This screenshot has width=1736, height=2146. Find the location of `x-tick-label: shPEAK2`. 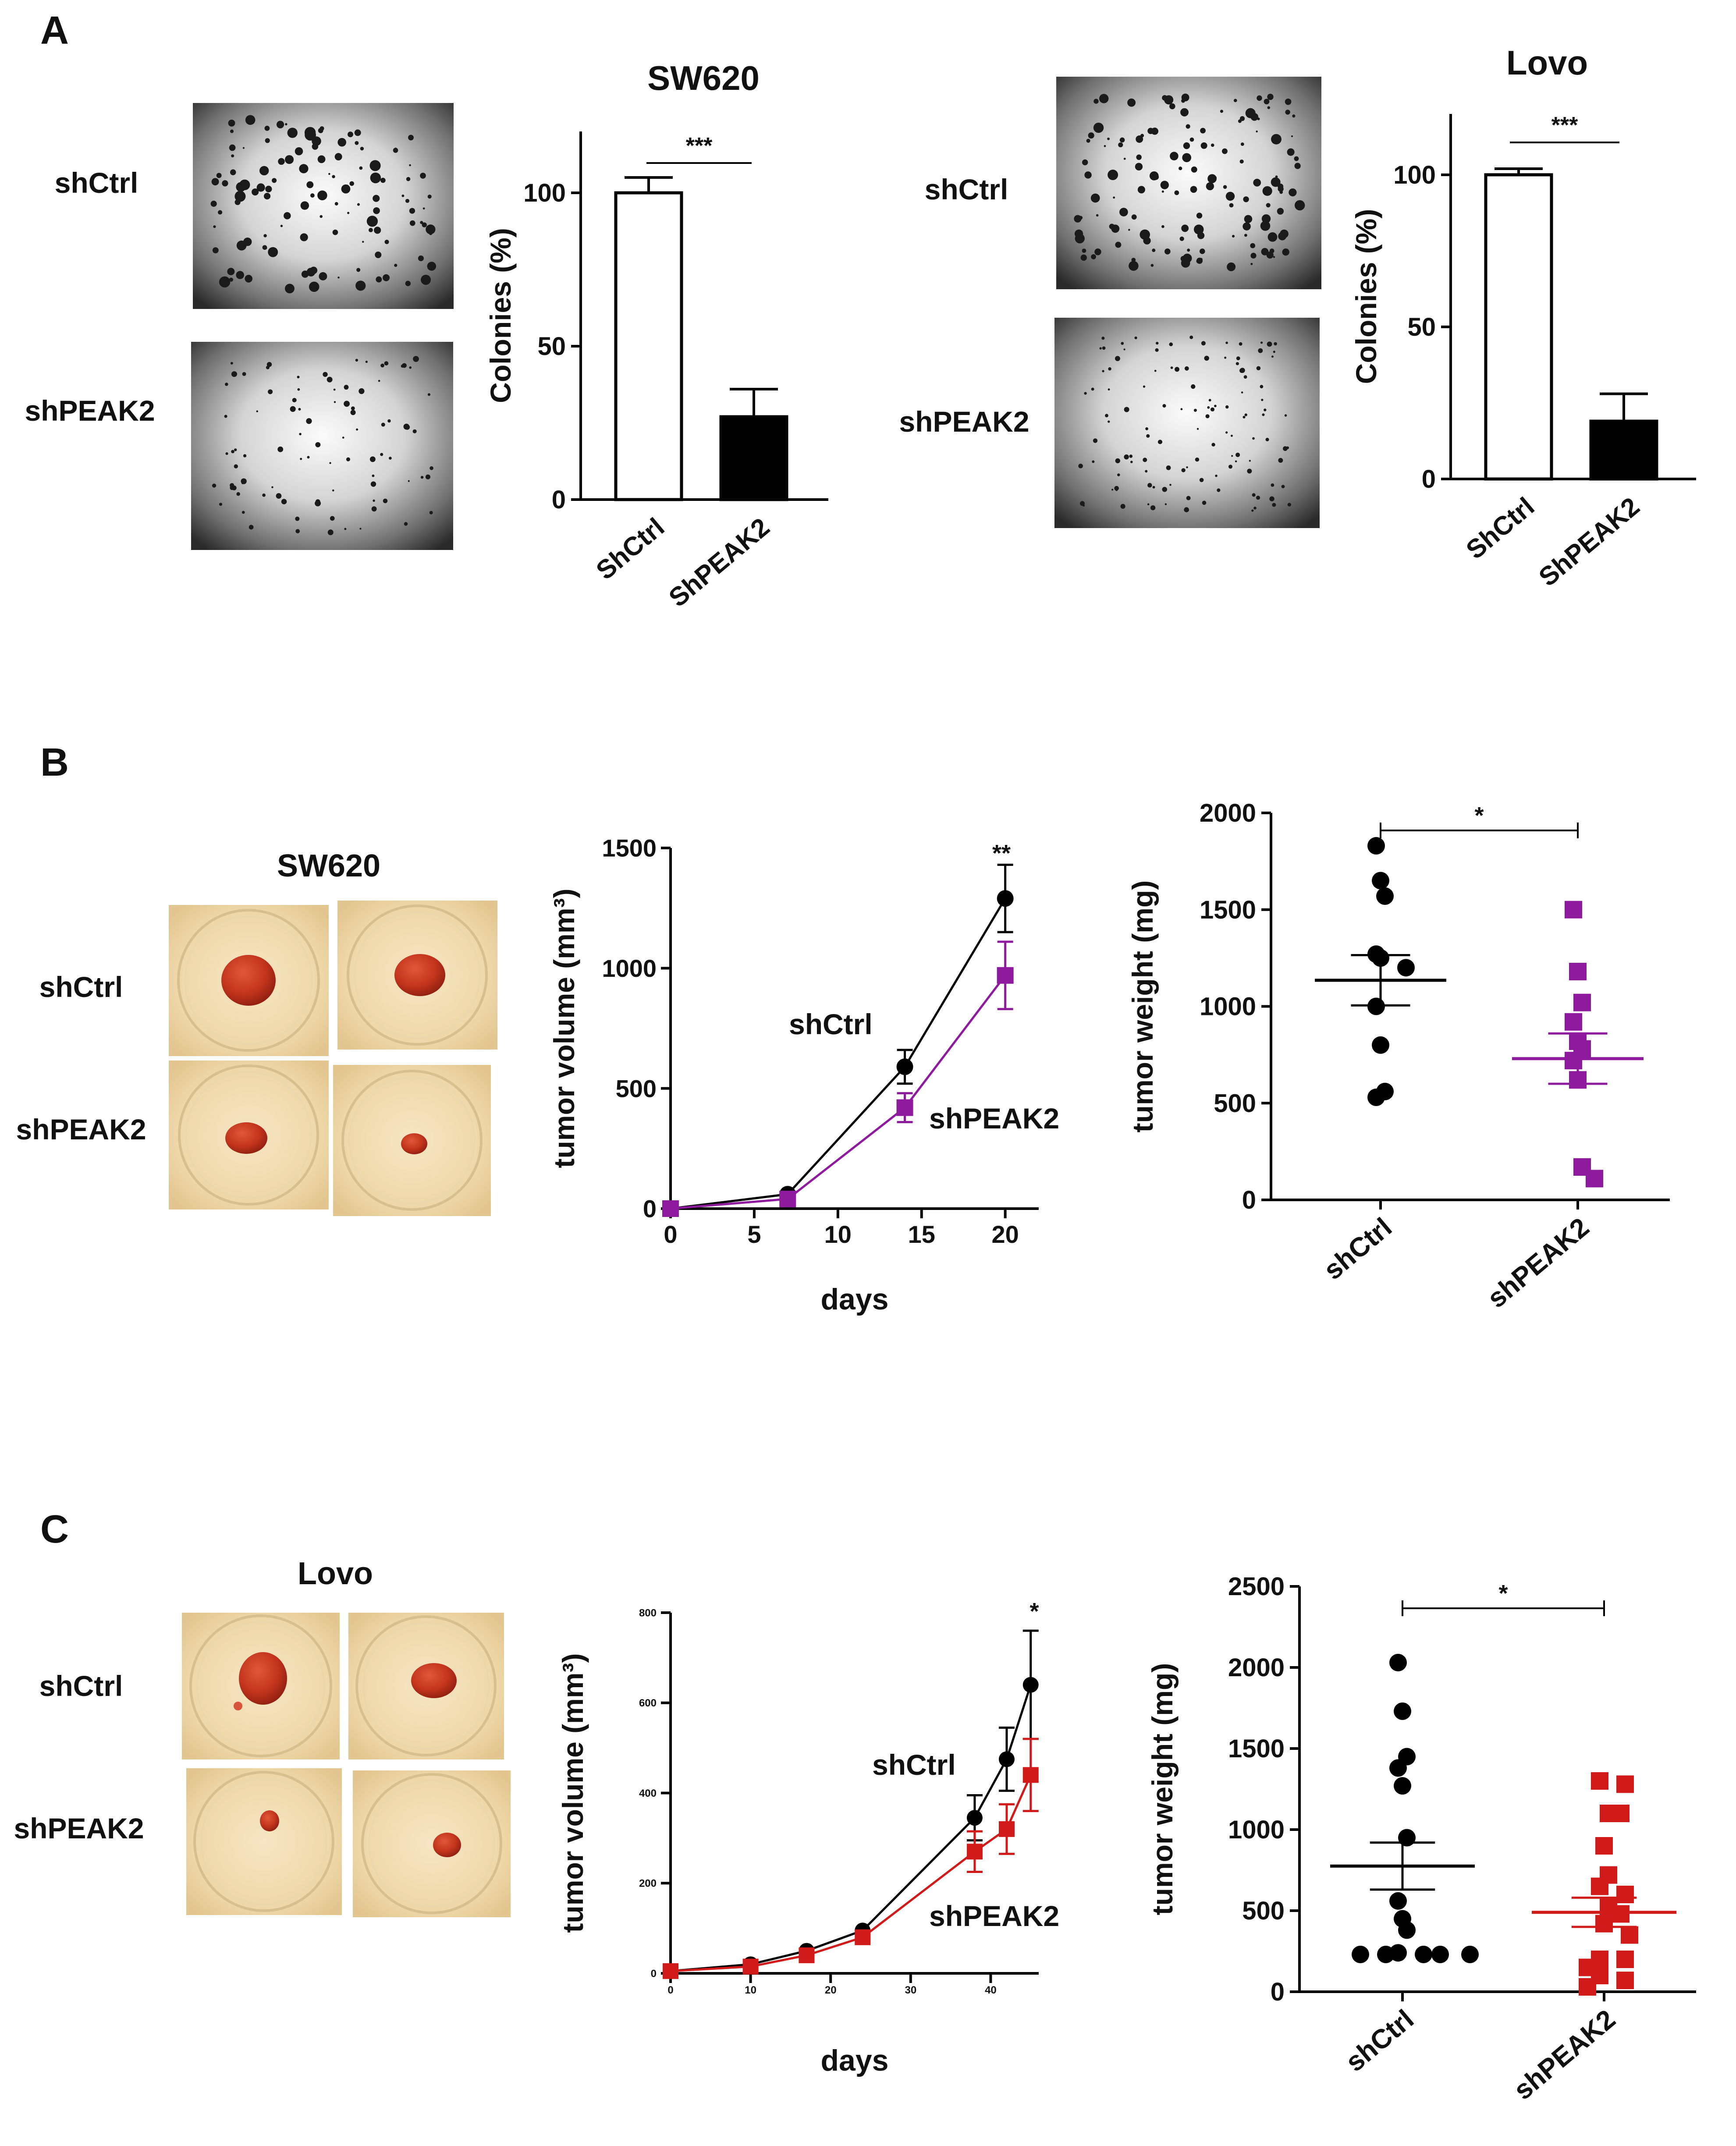

x-tick-label: shPEAK2 is located at coordinates (1564, 2055).